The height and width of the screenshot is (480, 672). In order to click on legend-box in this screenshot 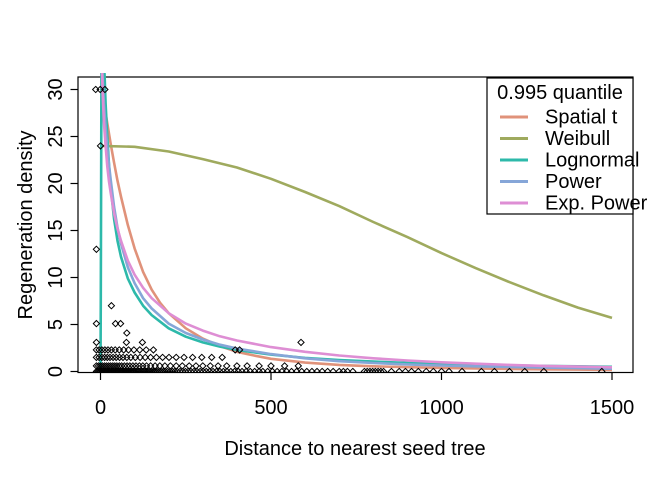, I will do `click(560, 146)`.